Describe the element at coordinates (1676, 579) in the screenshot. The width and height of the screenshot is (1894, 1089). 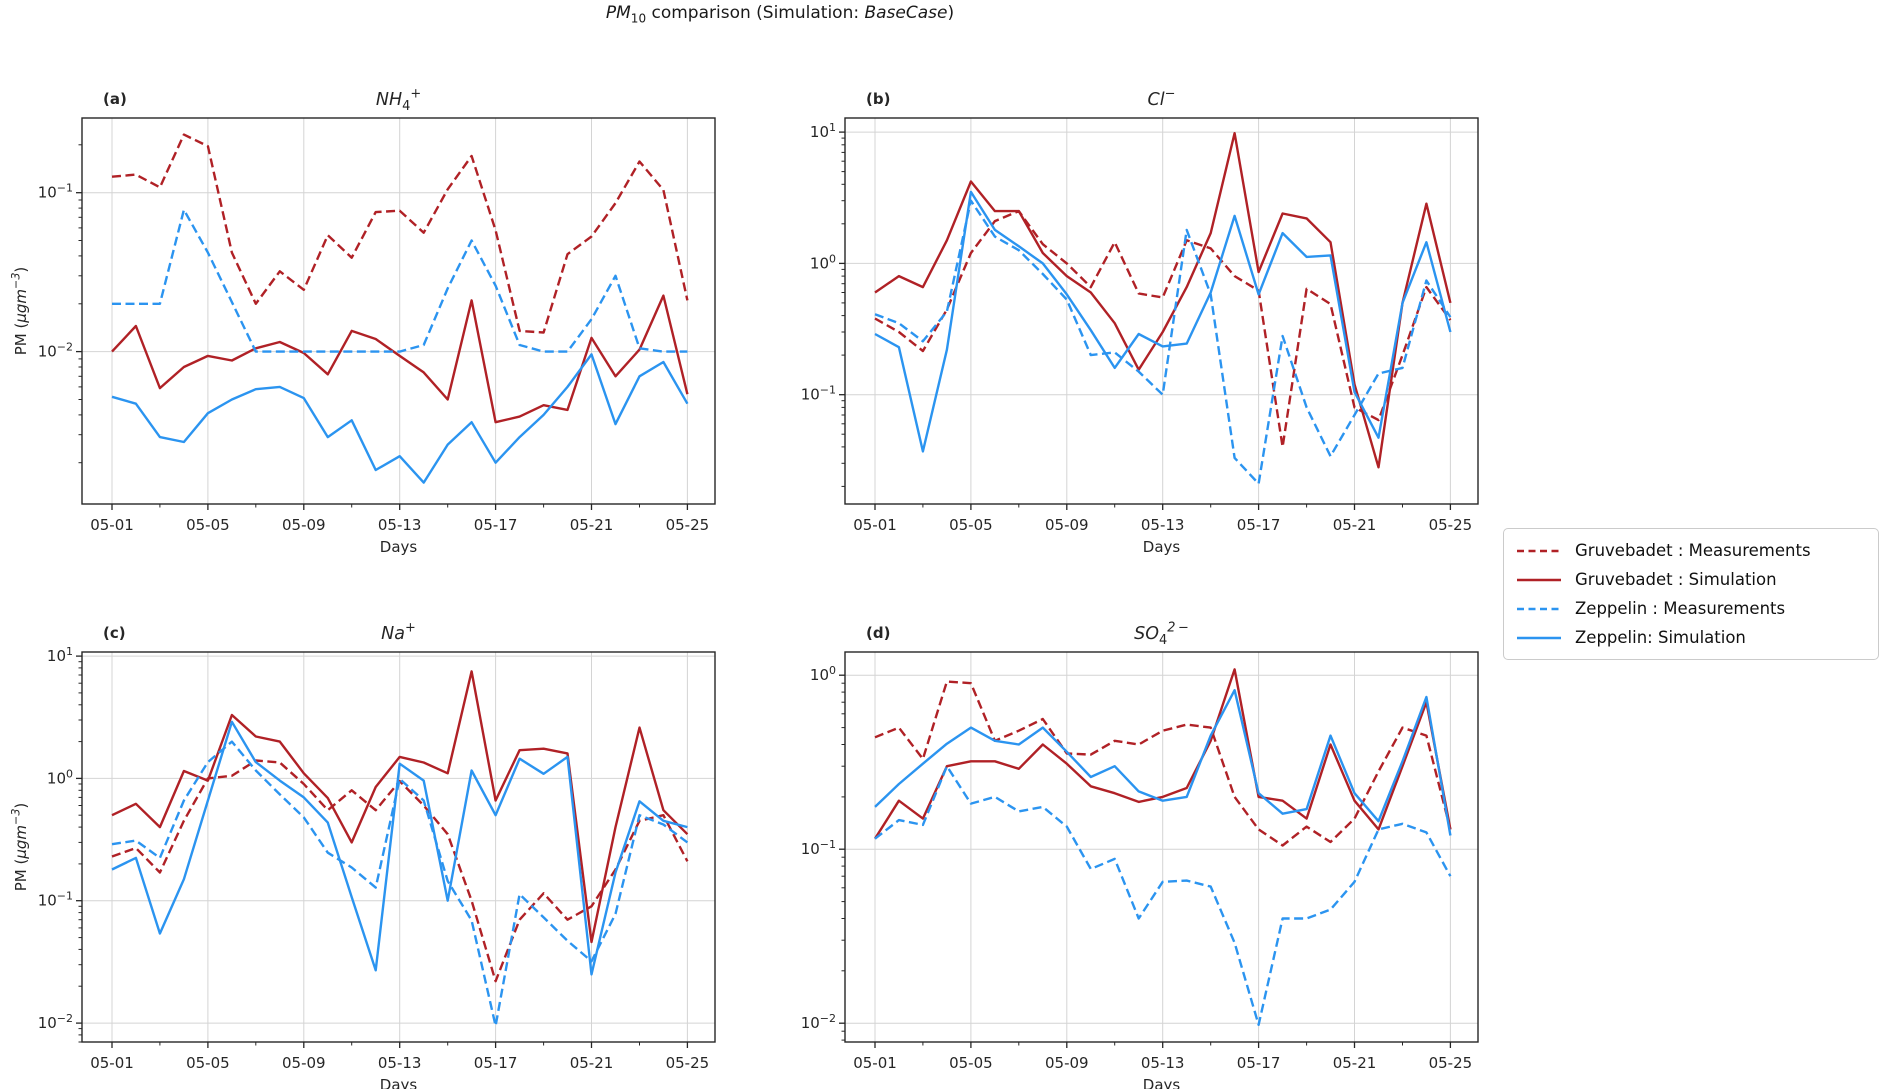
I see `legend-label: Gruvebadet : Simulation` at that location.